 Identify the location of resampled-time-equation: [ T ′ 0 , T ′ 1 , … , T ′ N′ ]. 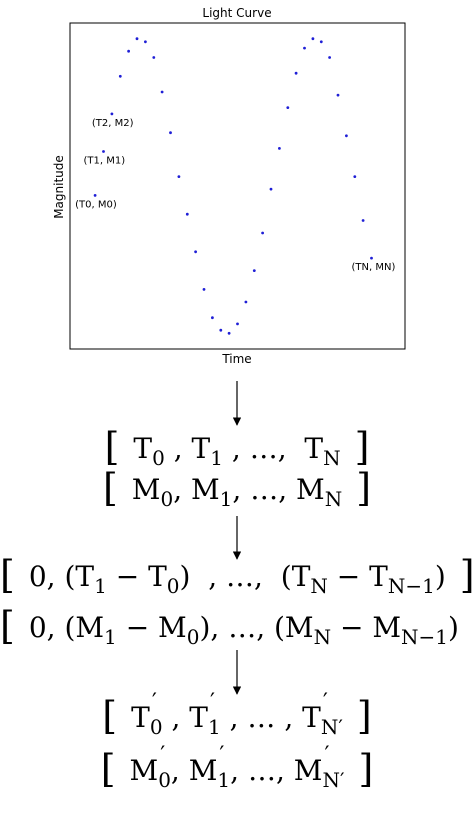
(237, 715).